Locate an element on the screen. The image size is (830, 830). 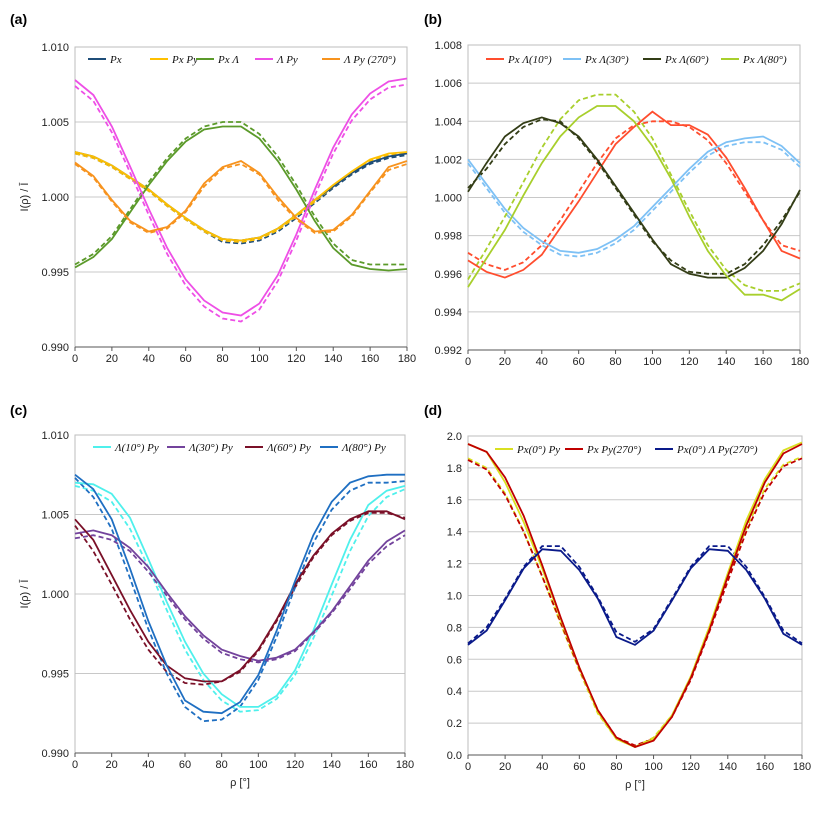
y-tick-label: 0.2 is located at coordinates (454, 724).